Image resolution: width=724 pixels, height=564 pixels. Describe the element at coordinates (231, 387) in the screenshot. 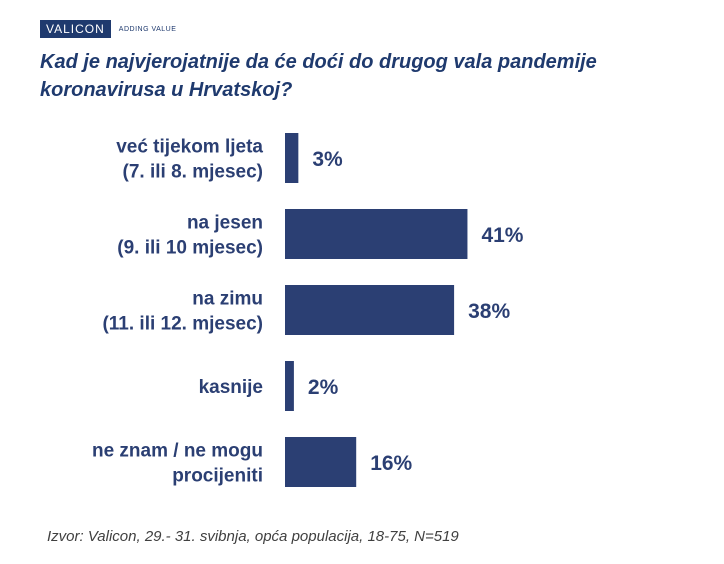

I see `category-label-3-0: kasnije` at that location.